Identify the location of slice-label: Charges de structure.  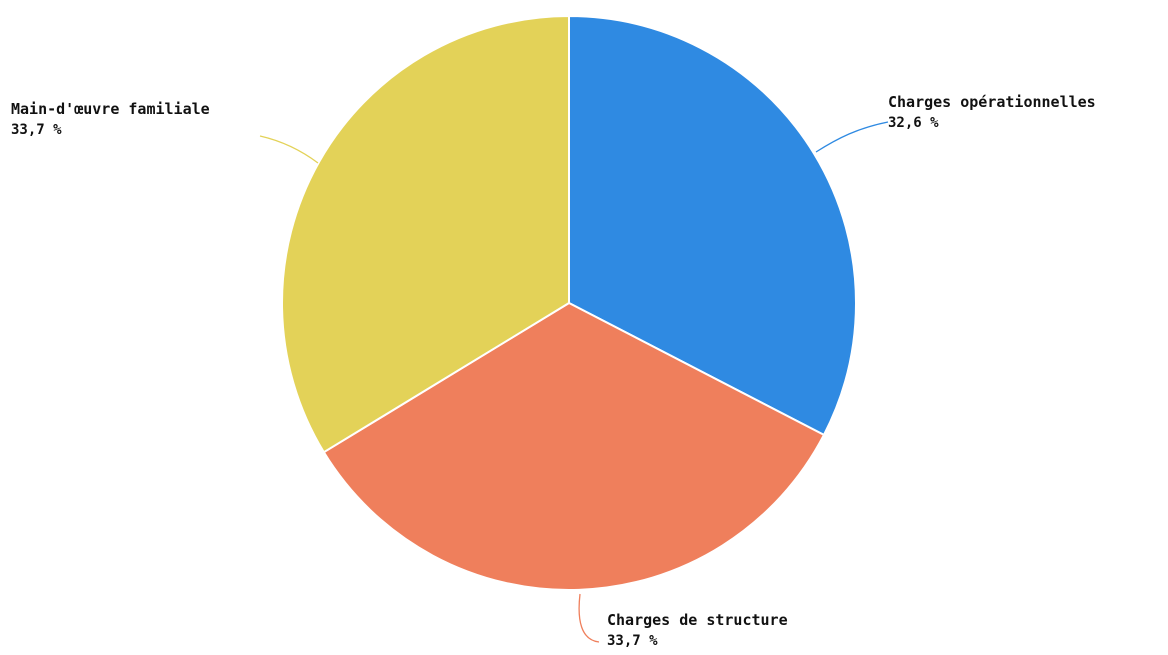
(697, 620).